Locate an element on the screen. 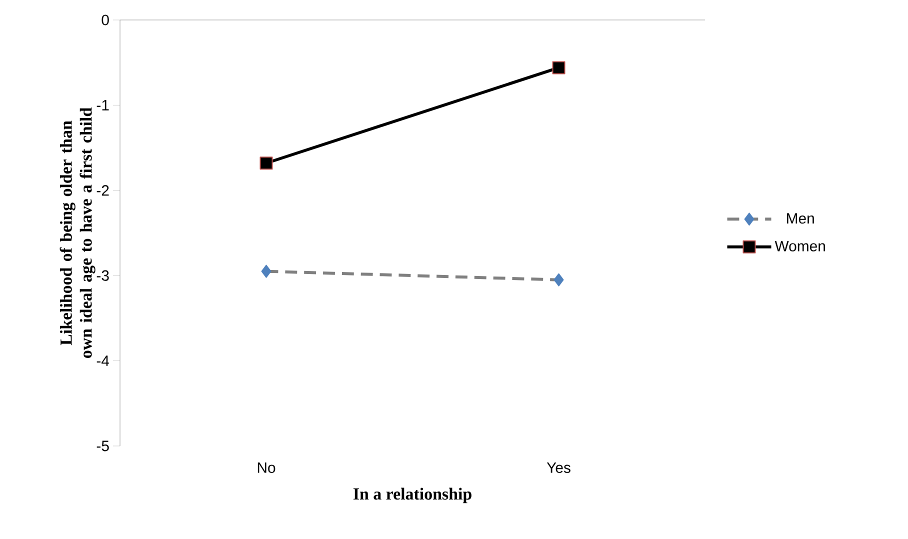 This screenshot has width=908, height=539. x-axis-title: In a relationship is located at coordinates (412, 496).